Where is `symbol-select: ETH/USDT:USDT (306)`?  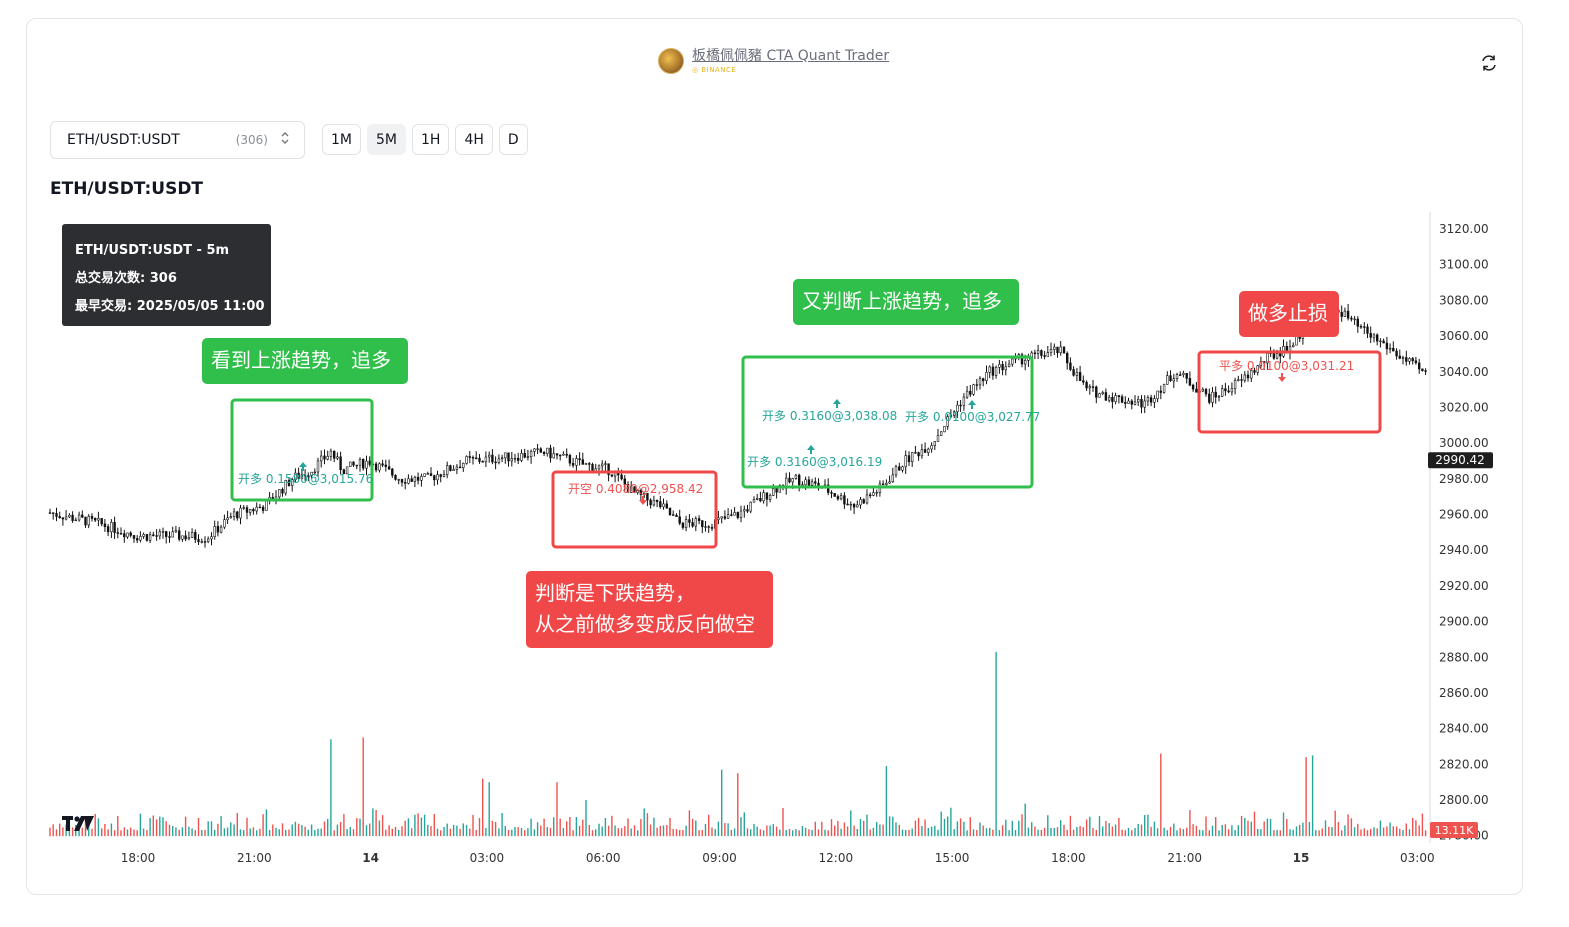 symbol-select: ETH/USDT:USDT (306) is located at coordinates (177, 140).